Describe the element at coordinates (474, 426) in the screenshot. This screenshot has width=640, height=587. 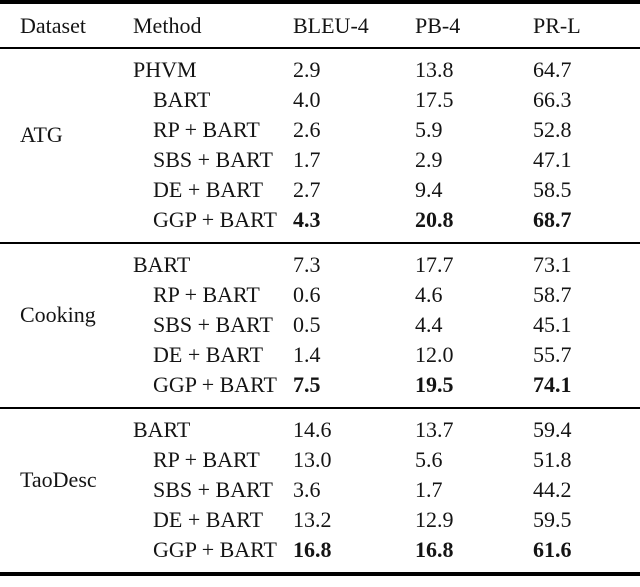
I see `pb4-value: 13.7` at that location.